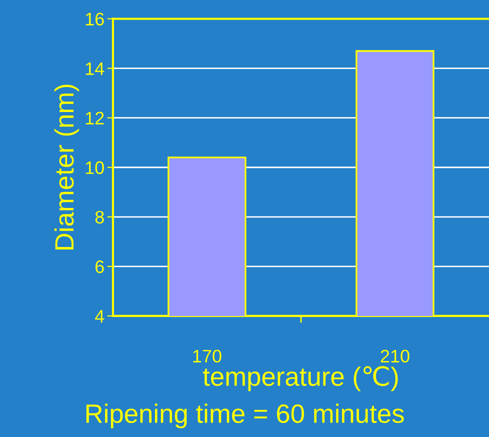 This screenshot has height=437, width=489. I want to click on y-tick-label: 6, so click(100, 267).